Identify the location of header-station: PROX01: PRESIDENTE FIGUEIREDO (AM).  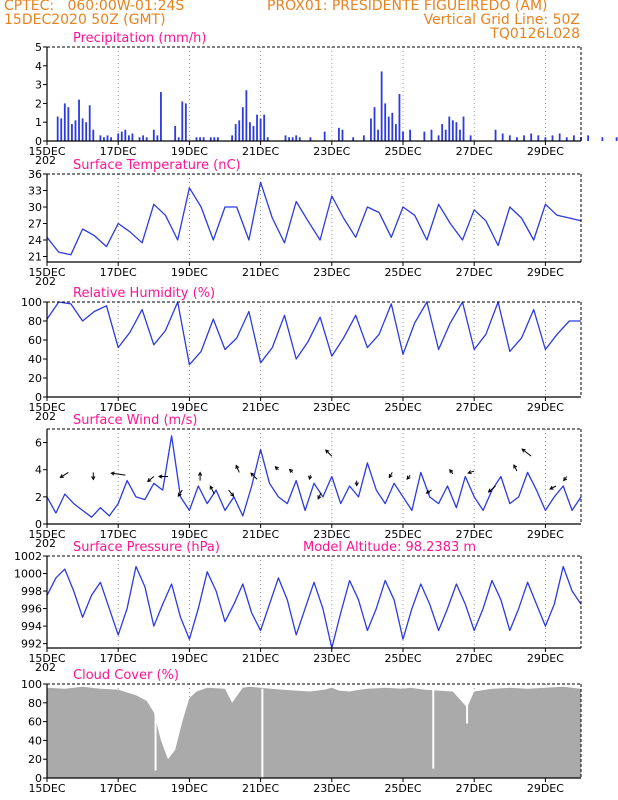
(407, 7).